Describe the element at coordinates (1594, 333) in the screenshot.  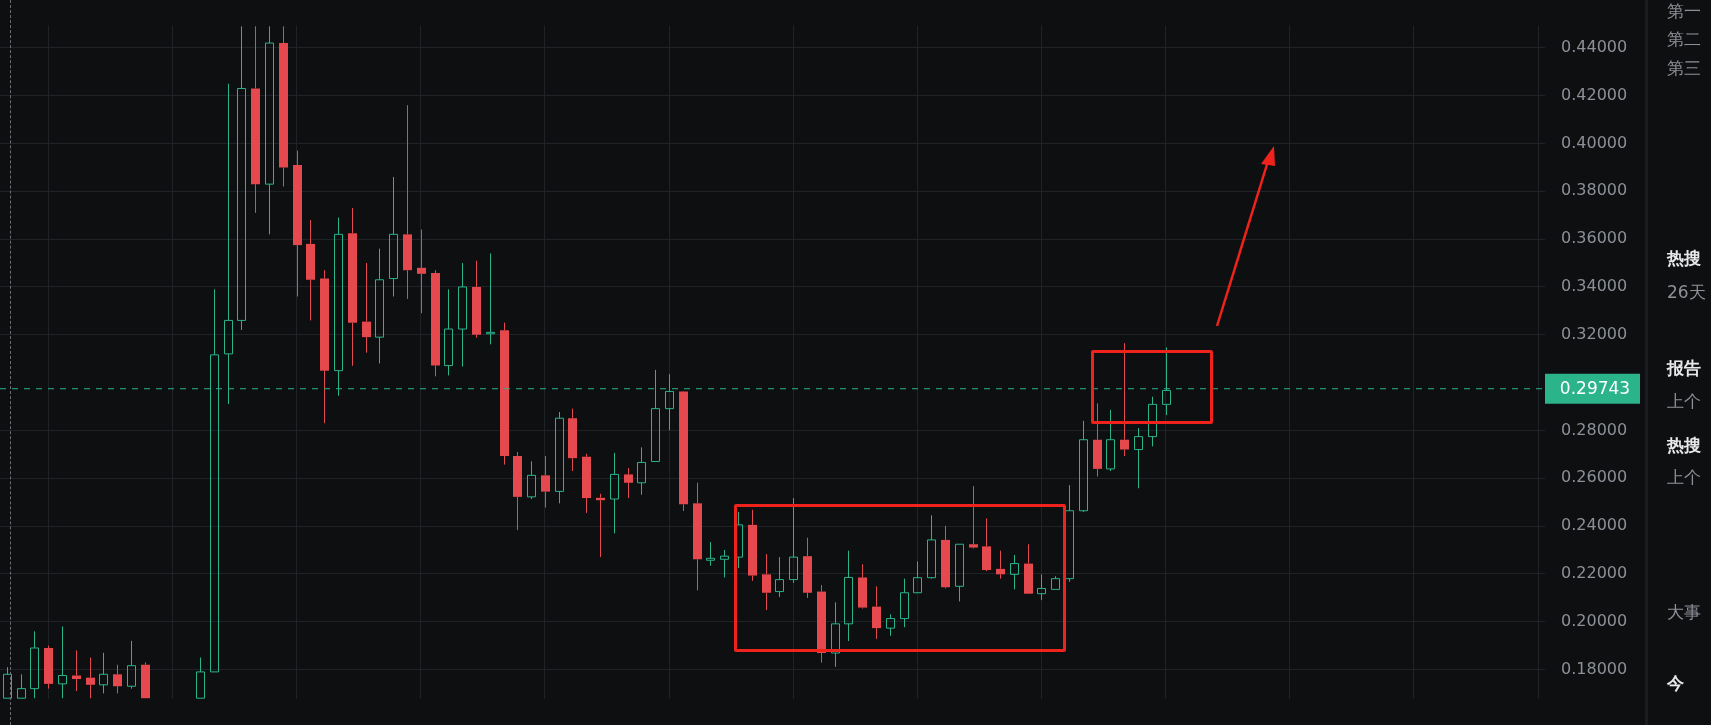
I see `y-tick-label: 0.32000` at that location.